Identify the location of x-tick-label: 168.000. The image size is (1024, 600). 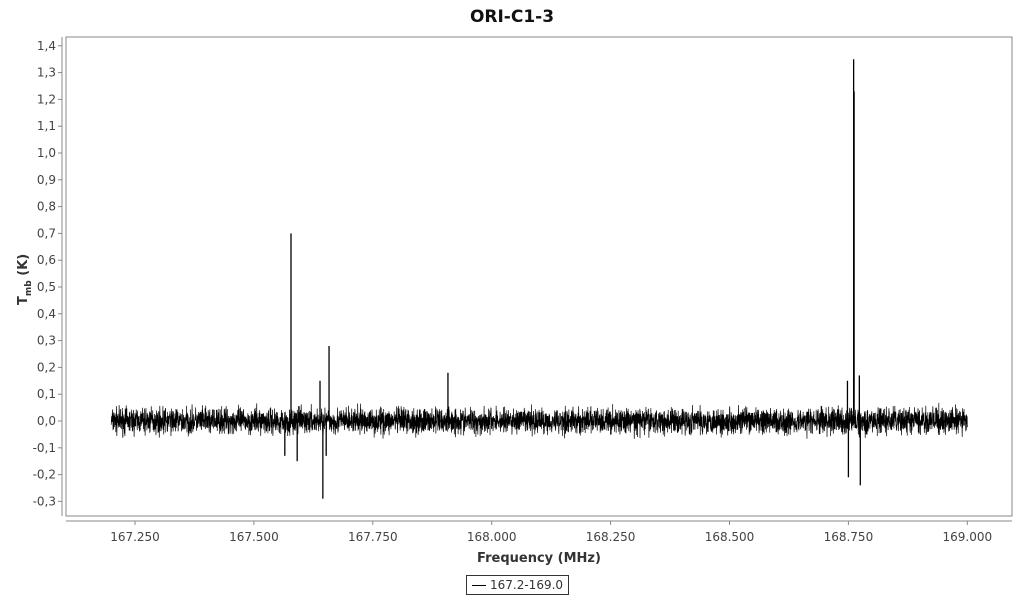
(492, 537).